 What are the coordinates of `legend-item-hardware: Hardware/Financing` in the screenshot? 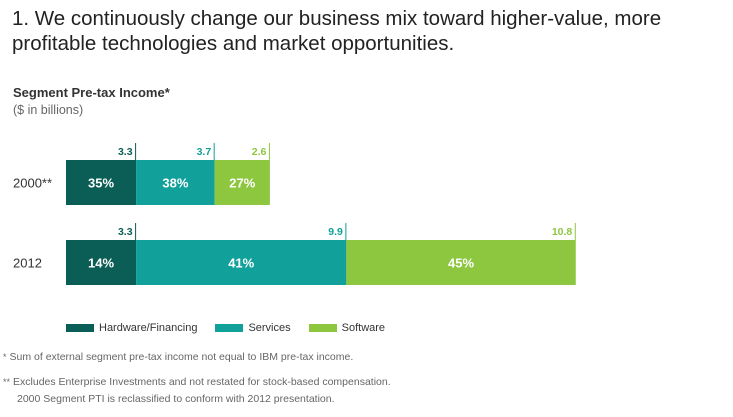 It's located at (131, 328).